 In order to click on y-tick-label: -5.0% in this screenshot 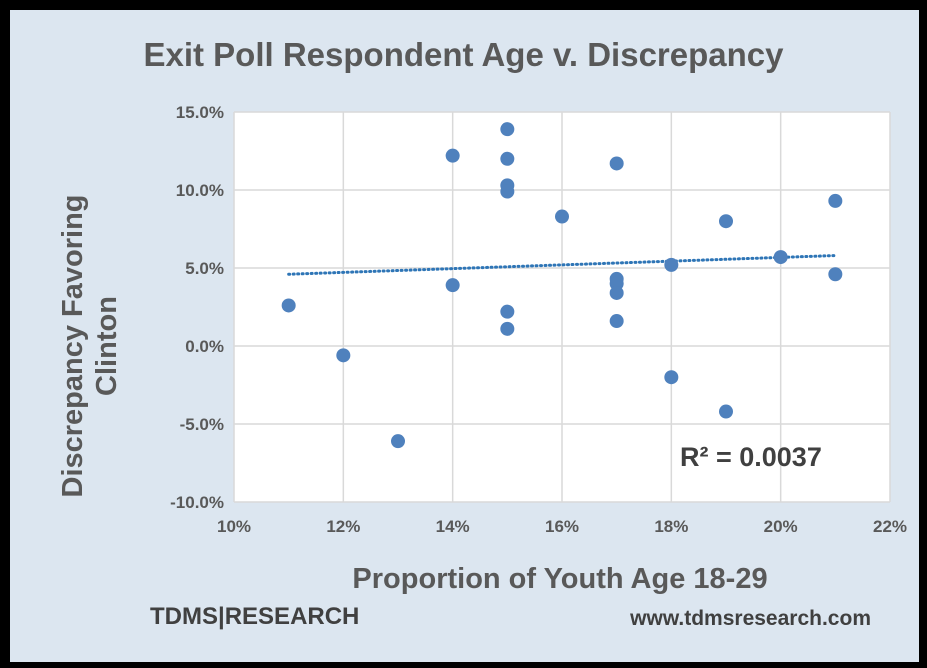, I will do `click(202, 424)`.